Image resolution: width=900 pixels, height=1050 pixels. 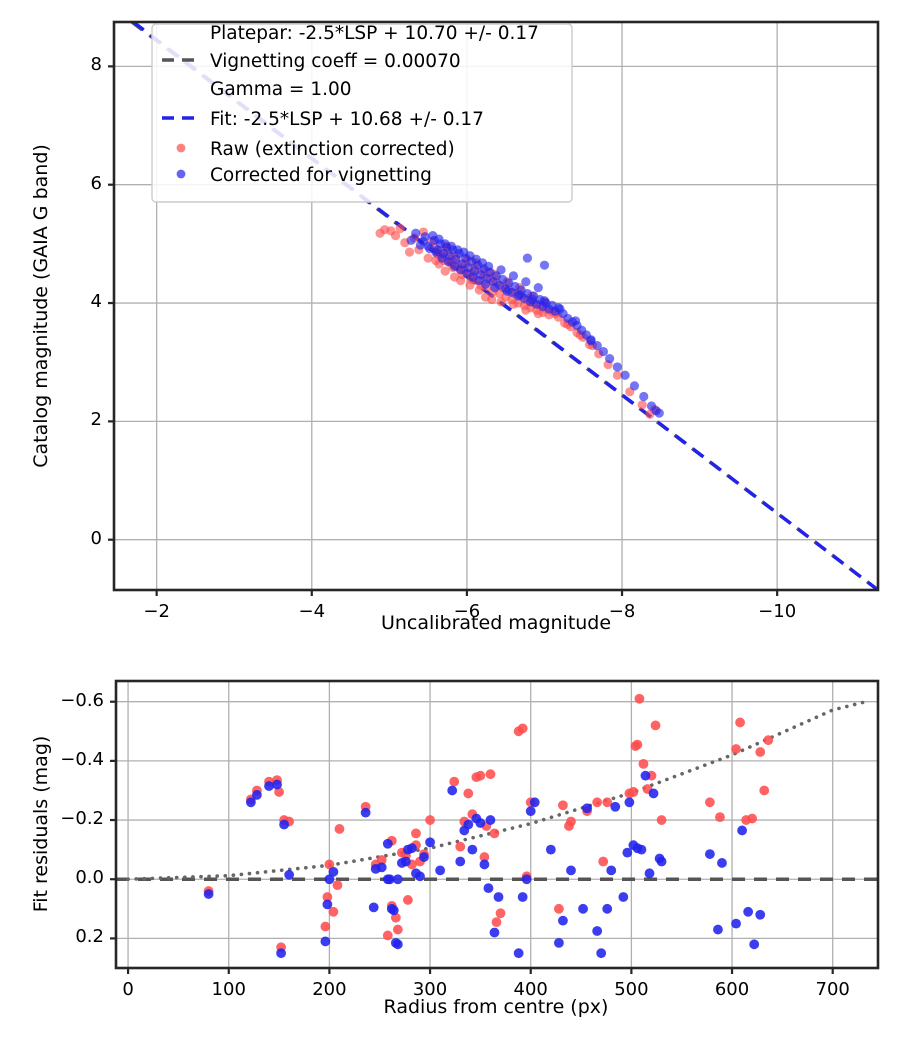 I want to click on legend-label-corrected-for-vignetting: Corrected for vignetting, so click(x=321, y=175).